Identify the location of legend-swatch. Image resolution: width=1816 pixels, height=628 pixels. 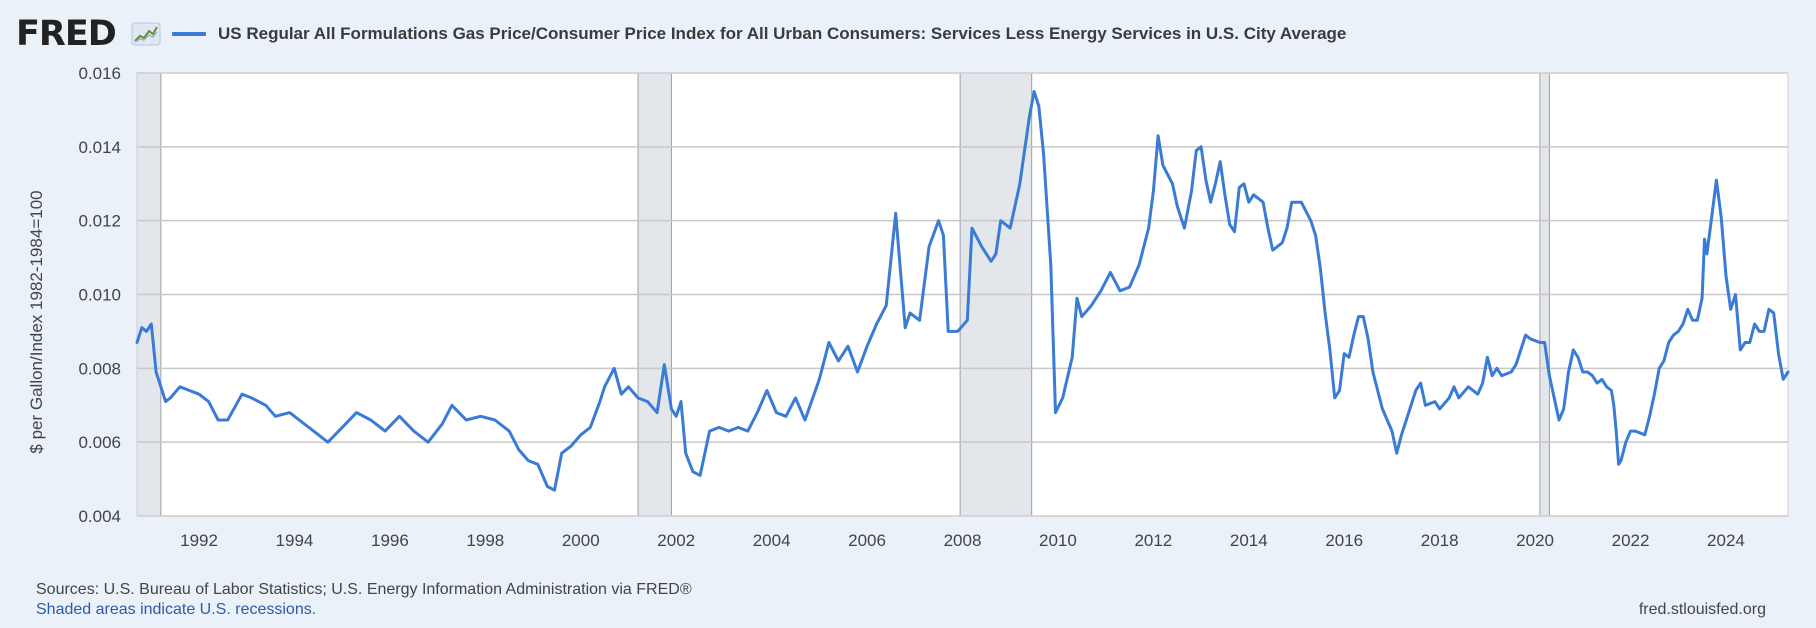
(189, 34).